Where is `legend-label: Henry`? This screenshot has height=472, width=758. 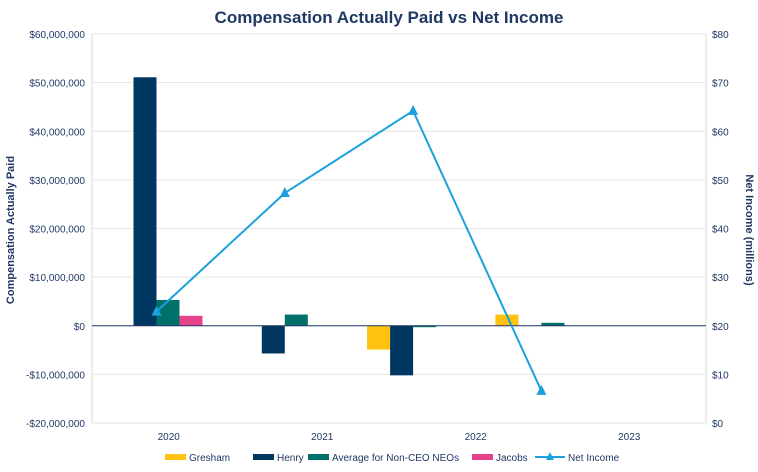
legend-label: Henry is located at coordinates (290, 458).